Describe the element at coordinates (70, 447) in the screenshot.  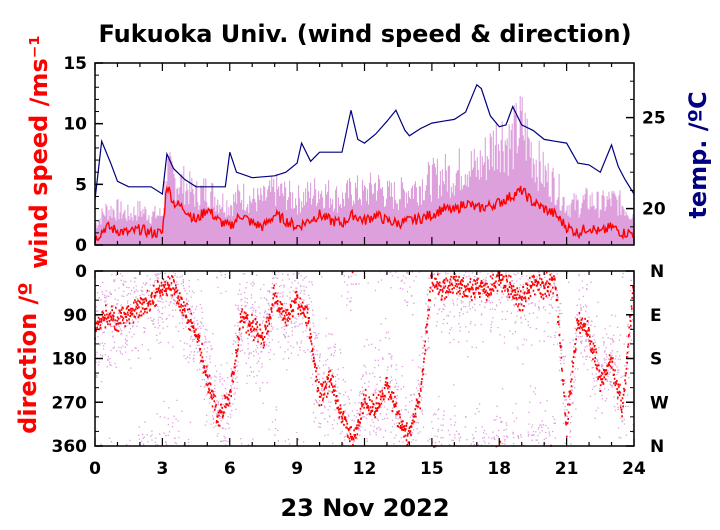
I see `direction-tick-label: 360` at that location.